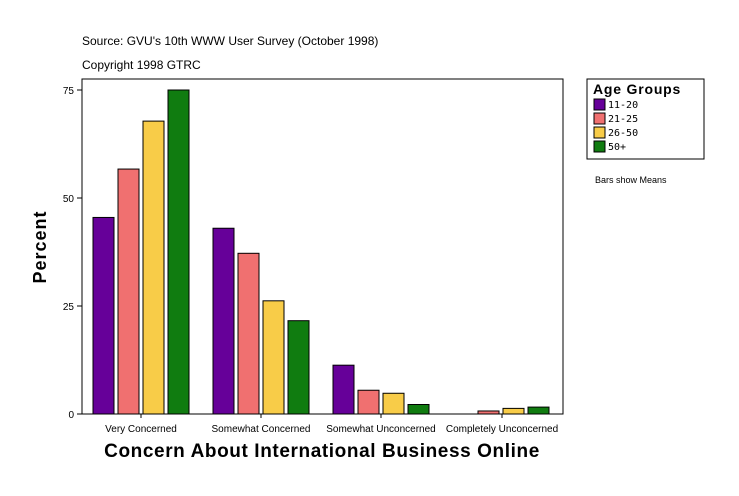 This screenshot has width=739, height=496. I want to click on legend-entry: 26-50, so click(623, 133).